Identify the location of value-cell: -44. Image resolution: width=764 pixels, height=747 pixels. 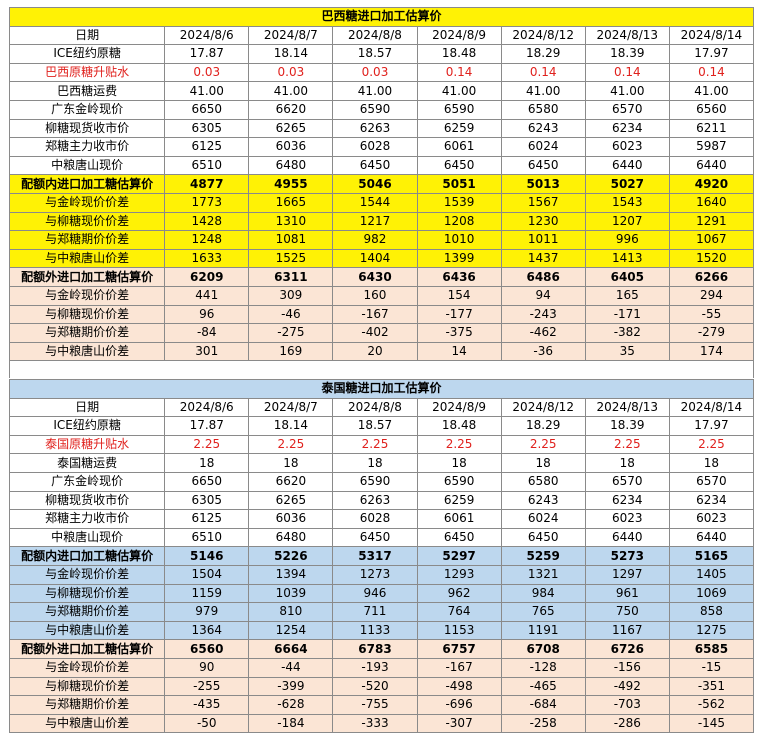
(291, 667).